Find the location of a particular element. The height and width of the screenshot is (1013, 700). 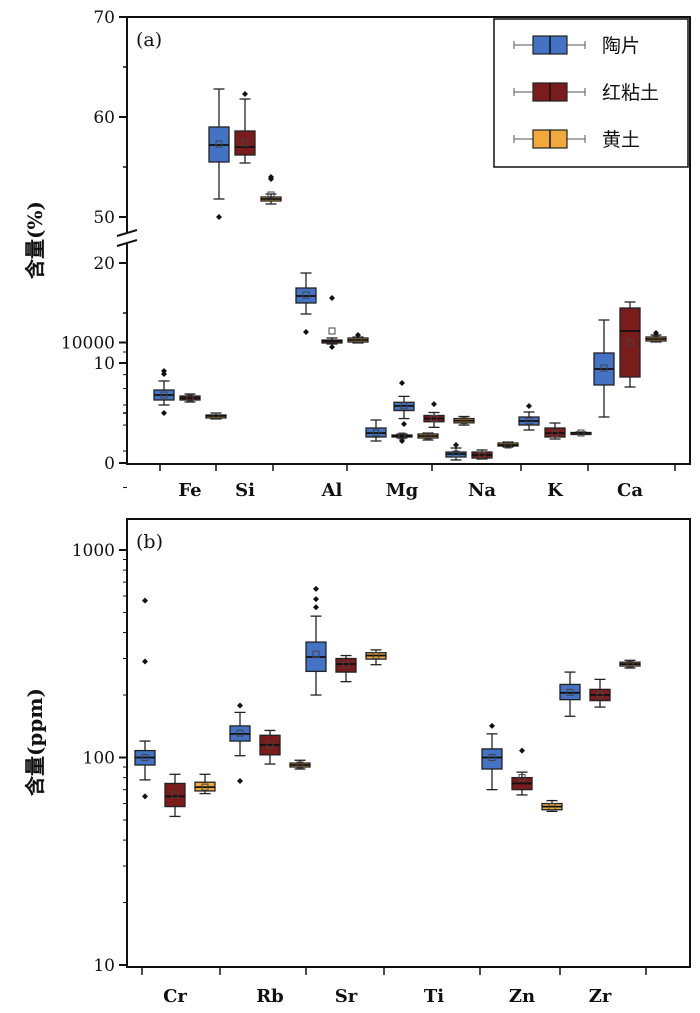

box-huangtu-Rb is located at coordinates (300, 764).